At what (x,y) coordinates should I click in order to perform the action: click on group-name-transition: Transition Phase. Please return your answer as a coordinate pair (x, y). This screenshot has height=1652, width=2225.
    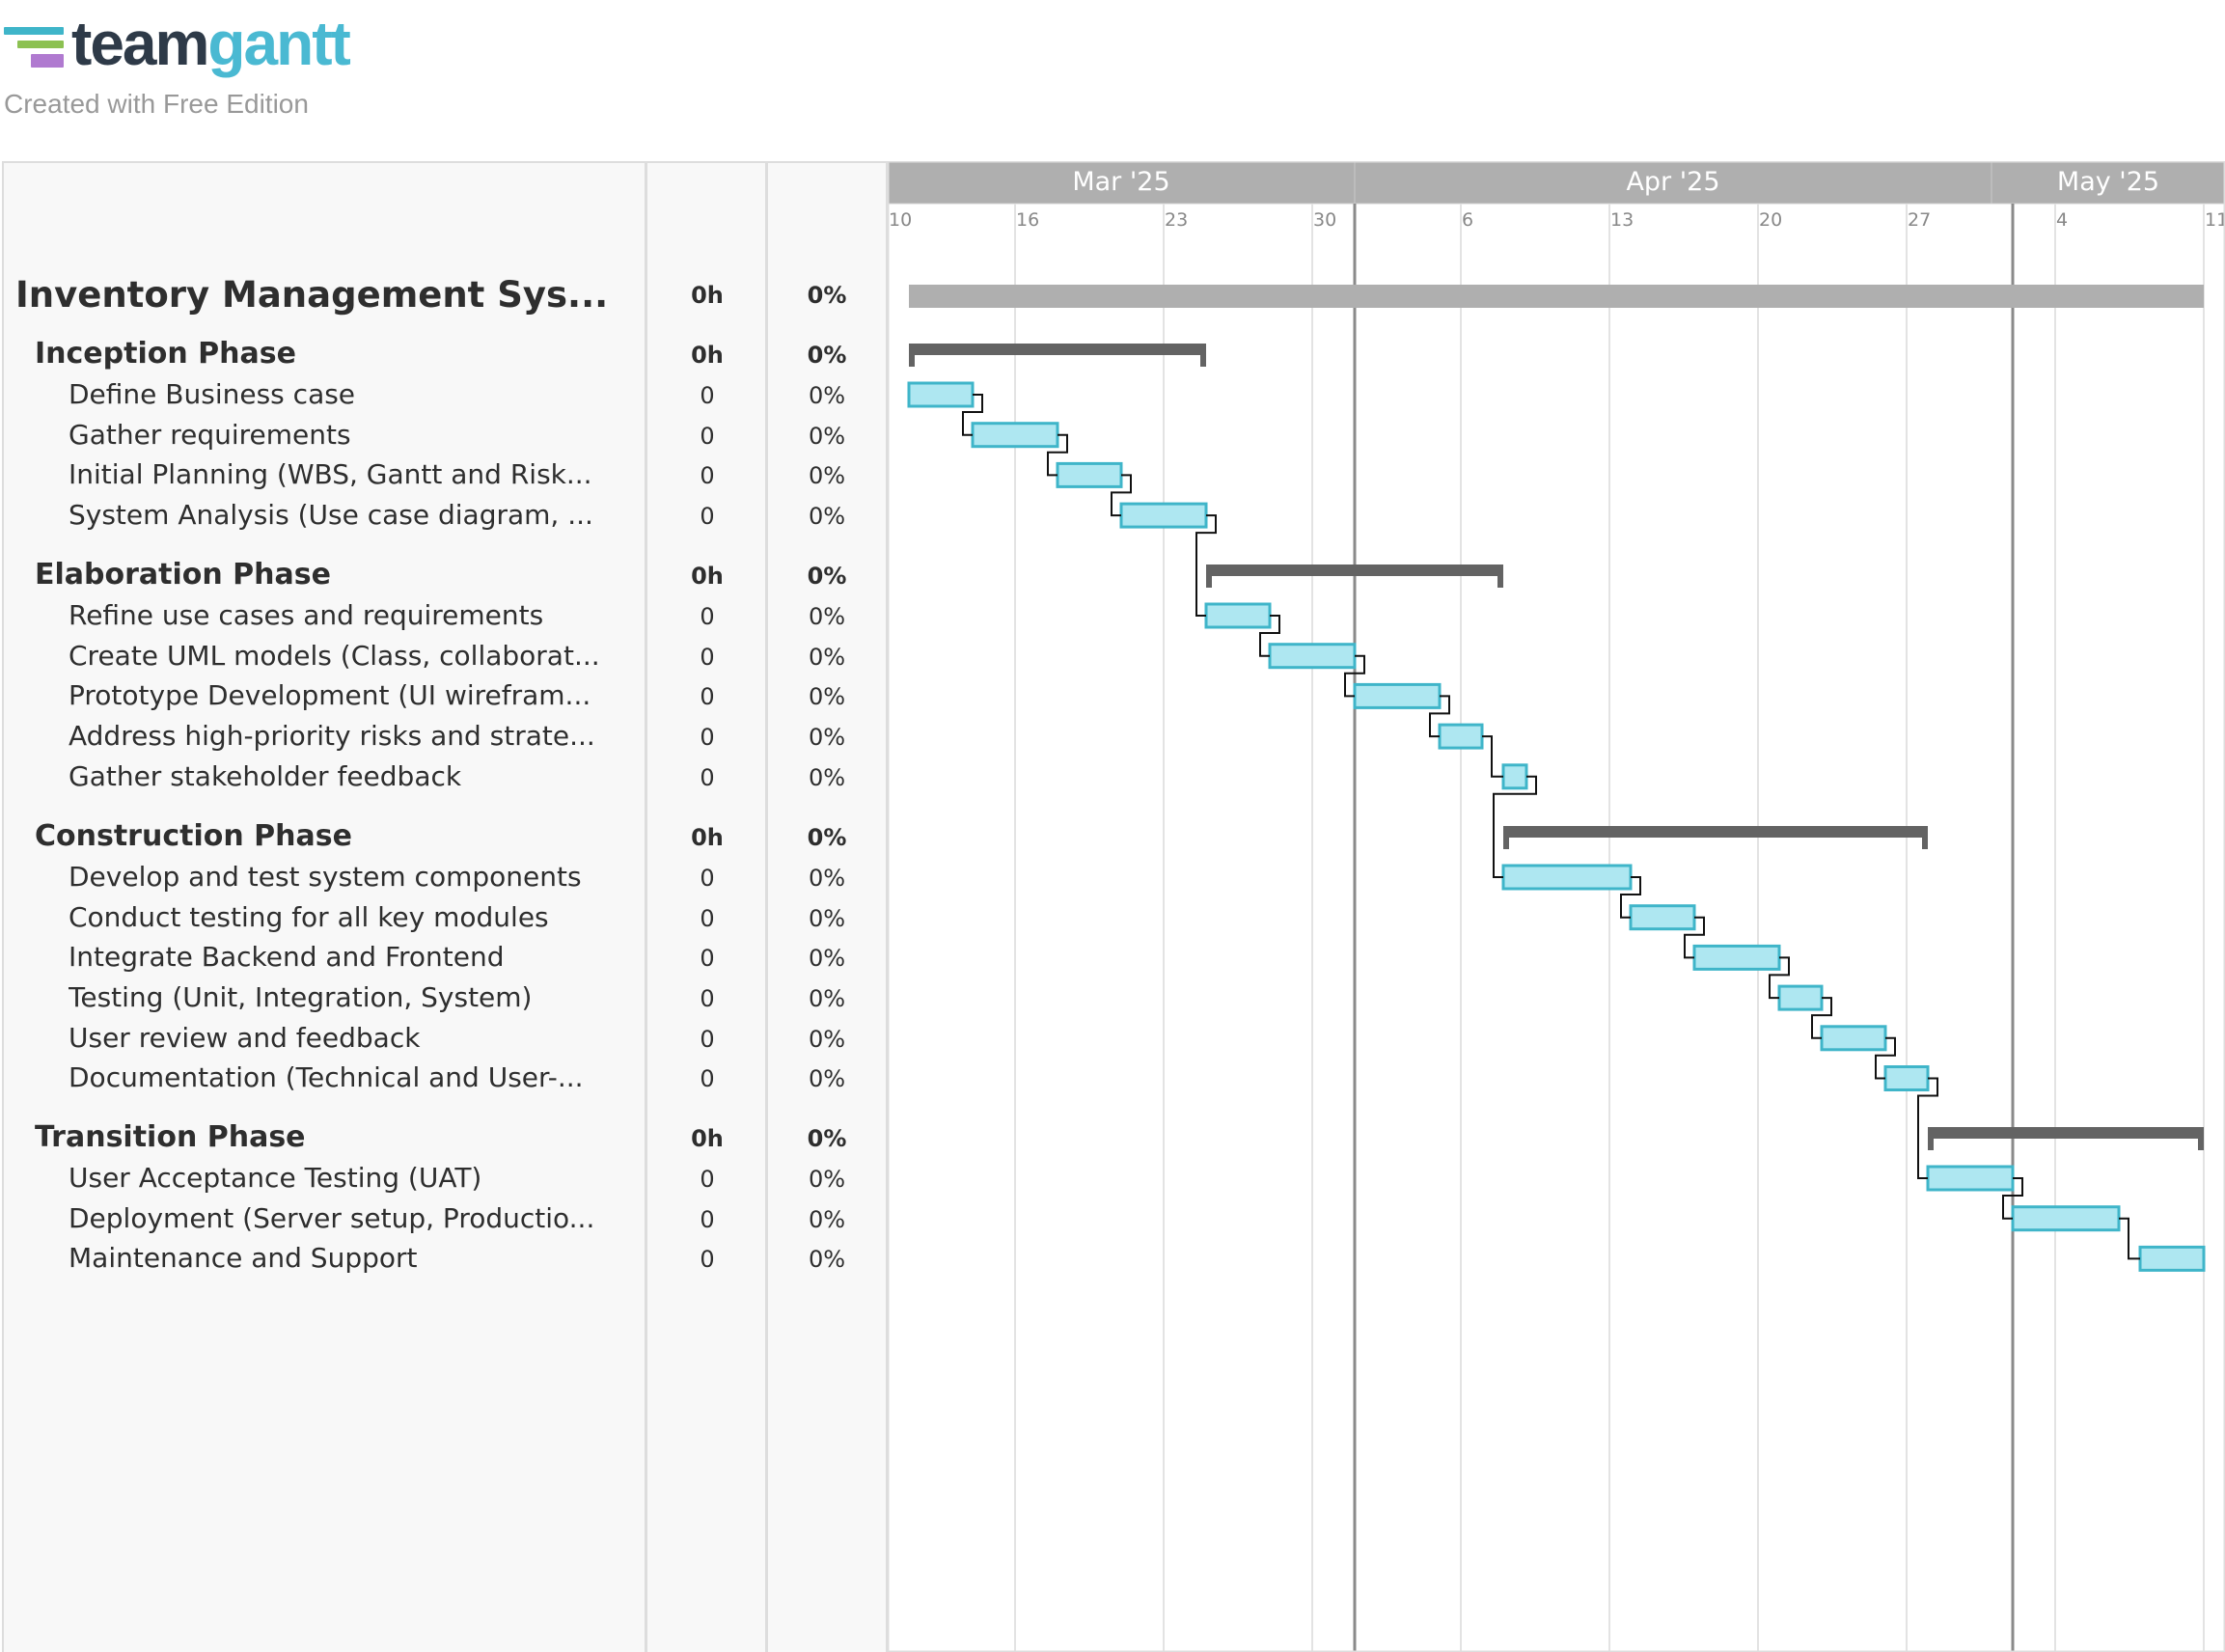
    Looking at the image, I should click on (170, 1137).